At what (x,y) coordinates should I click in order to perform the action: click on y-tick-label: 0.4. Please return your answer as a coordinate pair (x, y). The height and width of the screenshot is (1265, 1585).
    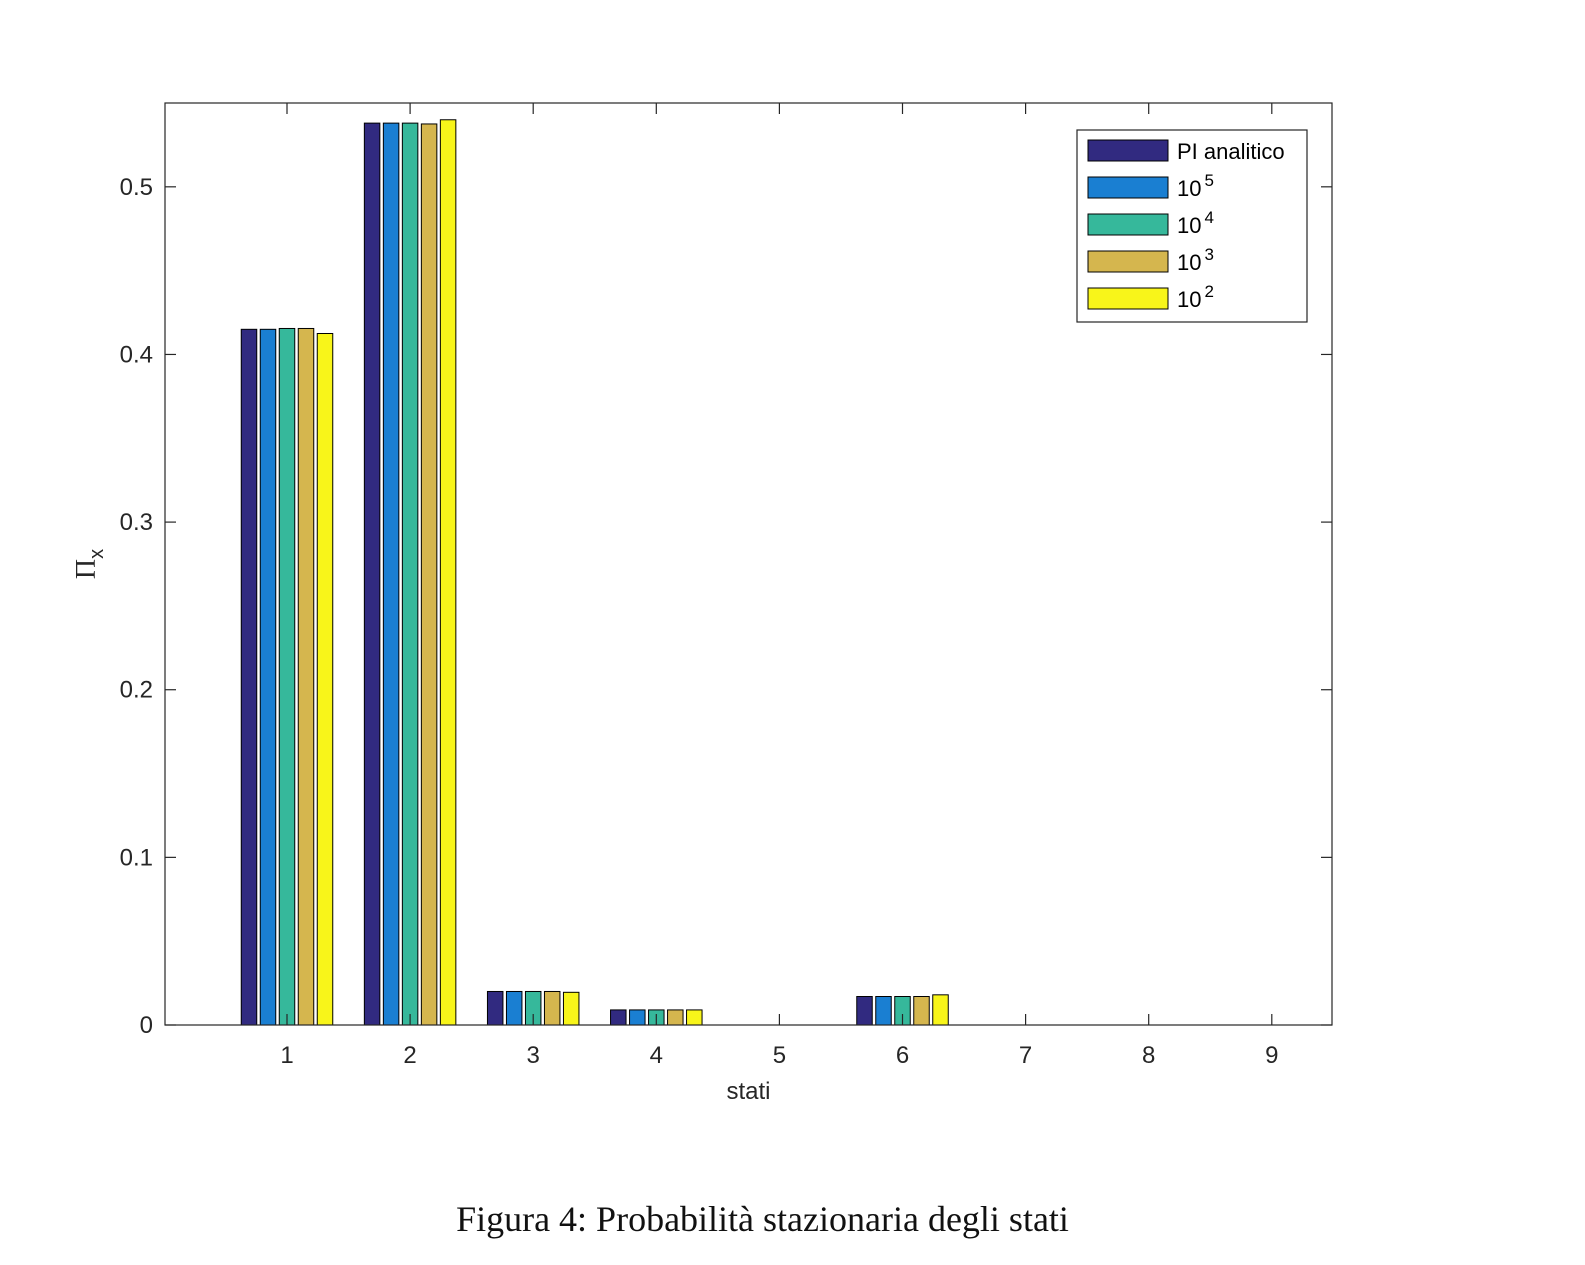
    Looking at the image, I should click on (136, 354).